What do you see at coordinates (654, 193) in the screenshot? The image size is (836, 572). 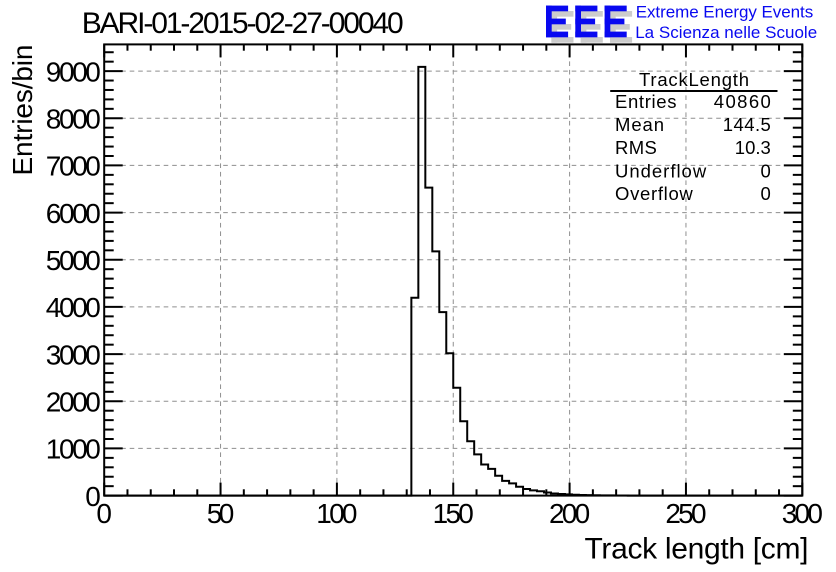 I see `svg-text: Overflow` at bounding box center [654, 193].